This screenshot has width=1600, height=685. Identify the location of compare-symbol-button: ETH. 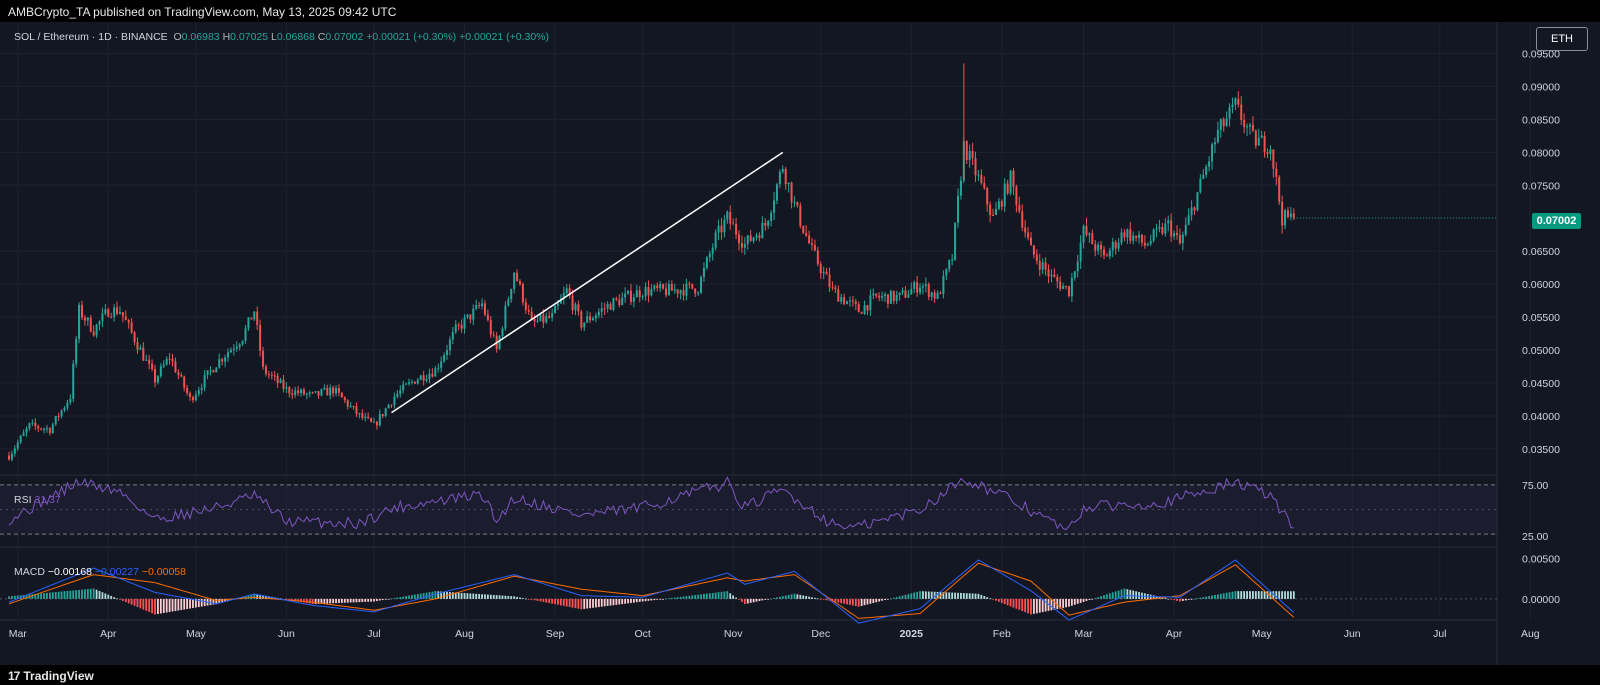
(1562, 39).